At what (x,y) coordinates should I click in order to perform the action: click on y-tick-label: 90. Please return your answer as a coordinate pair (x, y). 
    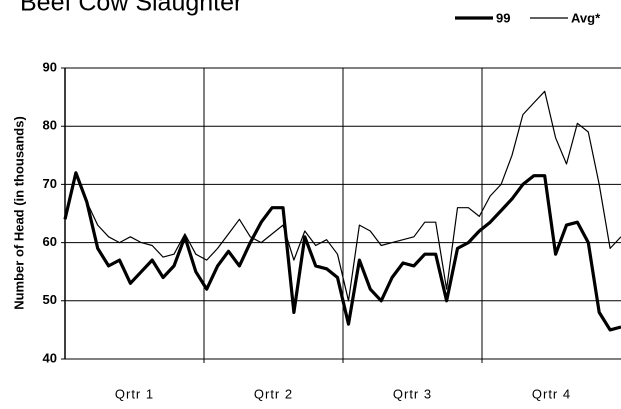
    Looking at the image, I should click on (50, 66).